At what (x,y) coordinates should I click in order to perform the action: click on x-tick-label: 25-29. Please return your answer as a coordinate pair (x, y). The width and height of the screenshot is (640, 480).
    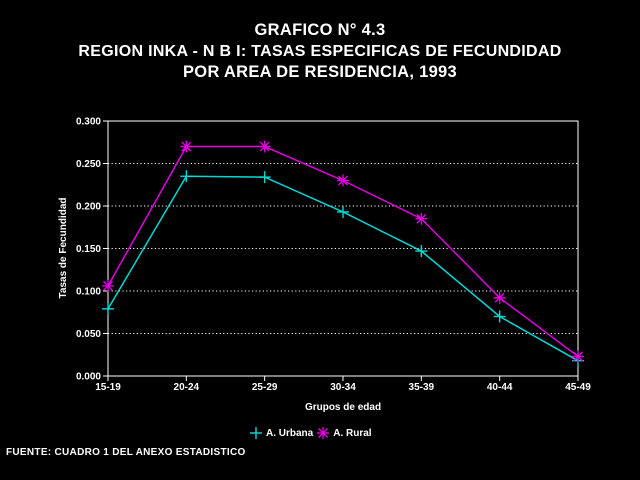
    Looking at the image, I should click on (265, 387).